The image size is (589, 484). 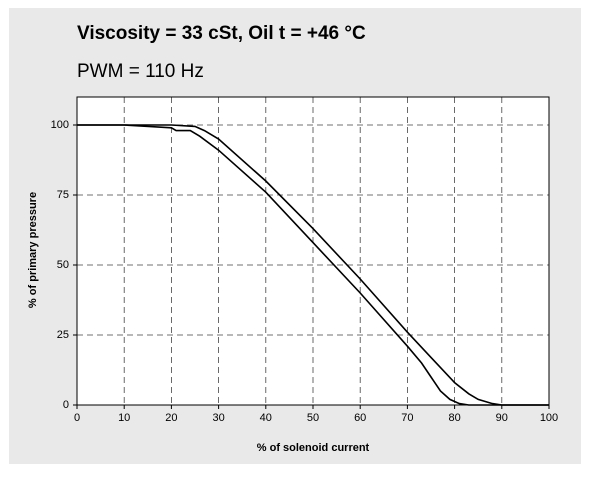 What do you see at coordinates (63, 335) in the screenshot?
I see `y-tick-label: 25` at bounding box center [63, 335].